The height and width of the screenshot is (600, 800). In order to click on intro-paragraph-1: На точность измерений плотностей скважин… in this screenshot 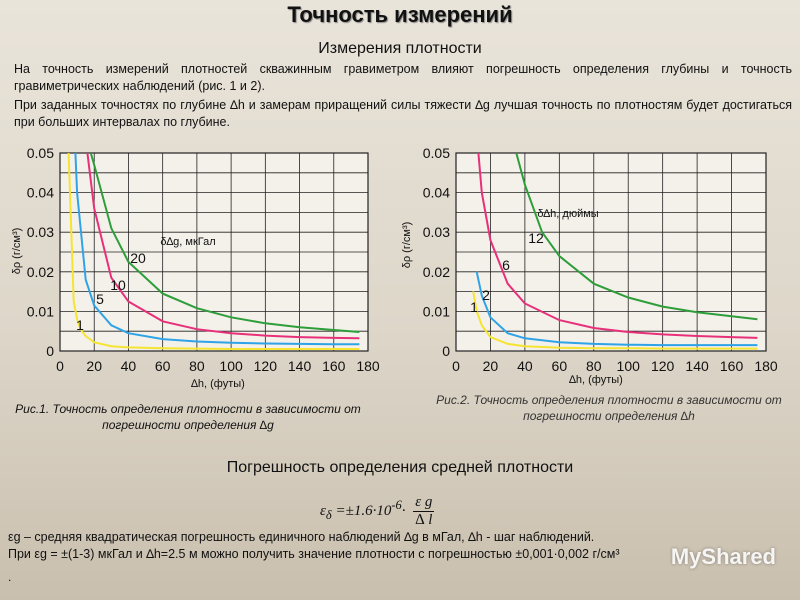, I will do `click(403, 77)`.